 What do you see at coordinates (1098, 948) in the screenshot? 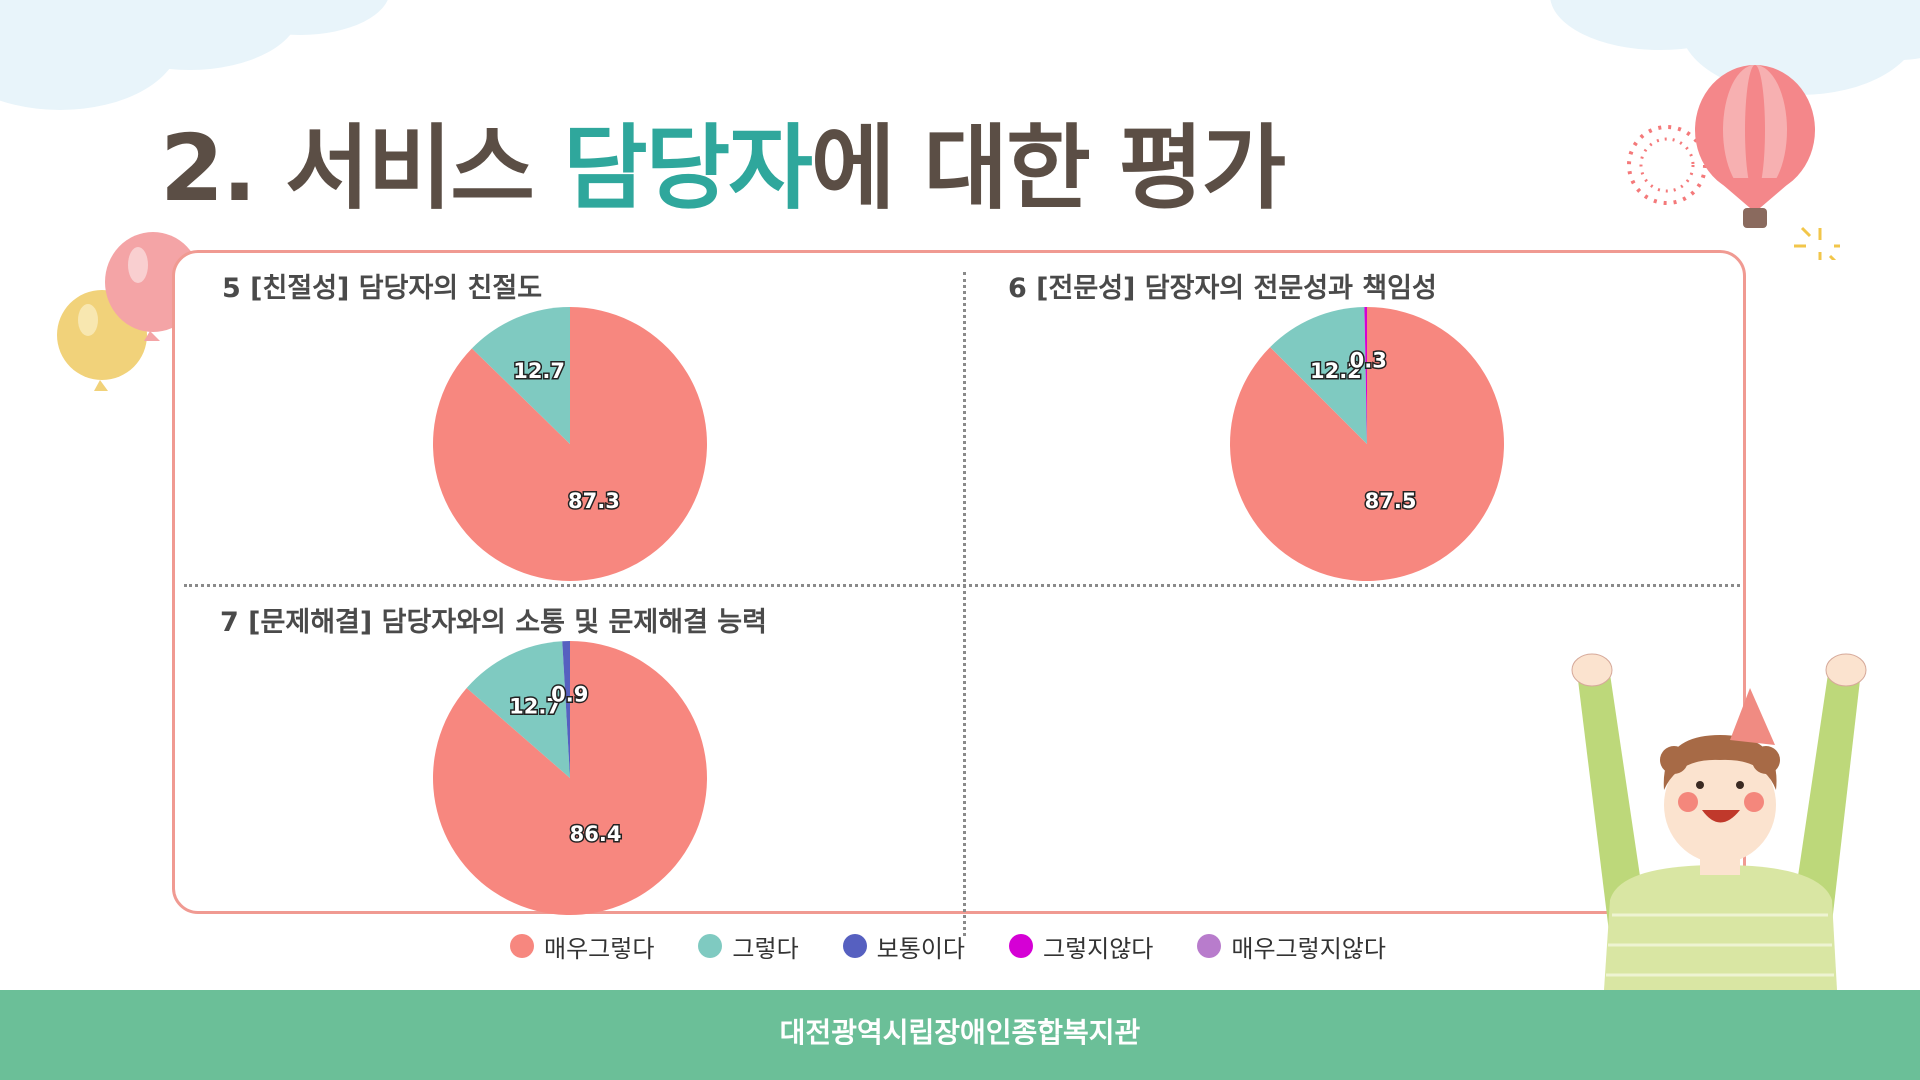
I see `legend-label: 그렇지않다` at bounding box center [1098, 948].